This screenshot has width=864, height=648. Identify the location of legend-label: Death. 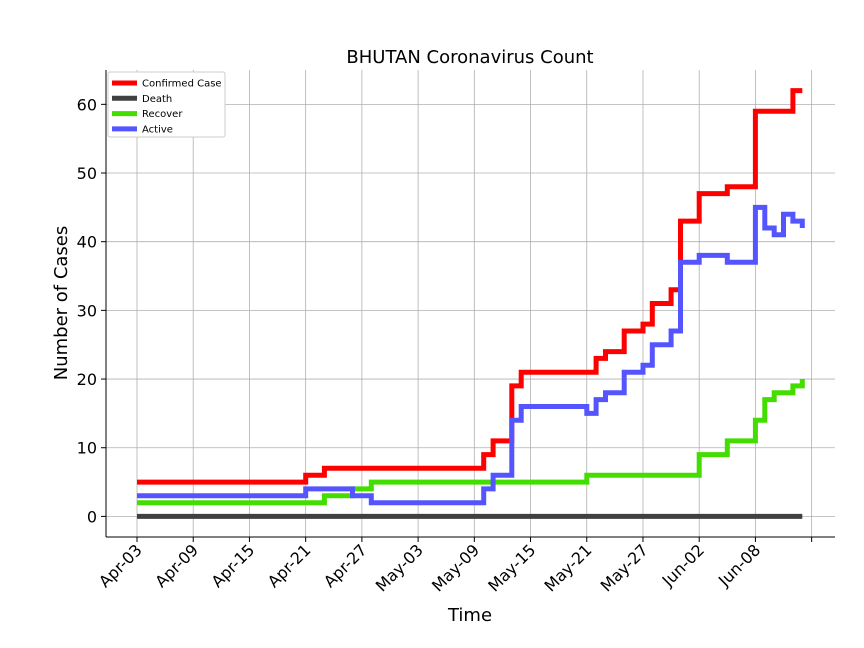
(157, 99).